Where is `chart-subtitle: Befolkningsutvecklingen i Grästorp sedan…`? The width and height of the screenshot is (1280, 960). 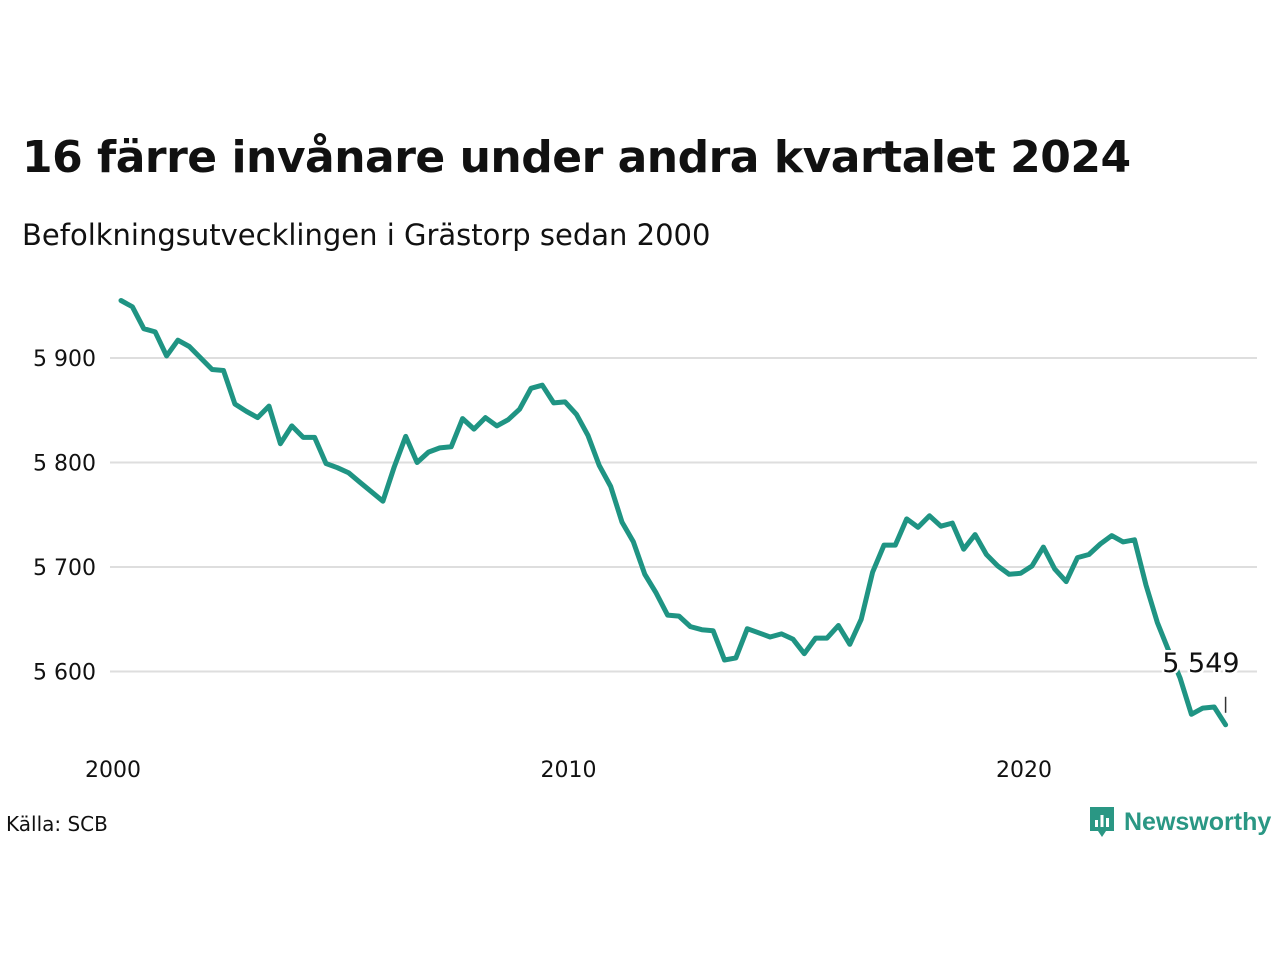
chart-subtitle: Befolkningsutvecklingen i Grästorp sedan… is located at coordinates (366, 235).